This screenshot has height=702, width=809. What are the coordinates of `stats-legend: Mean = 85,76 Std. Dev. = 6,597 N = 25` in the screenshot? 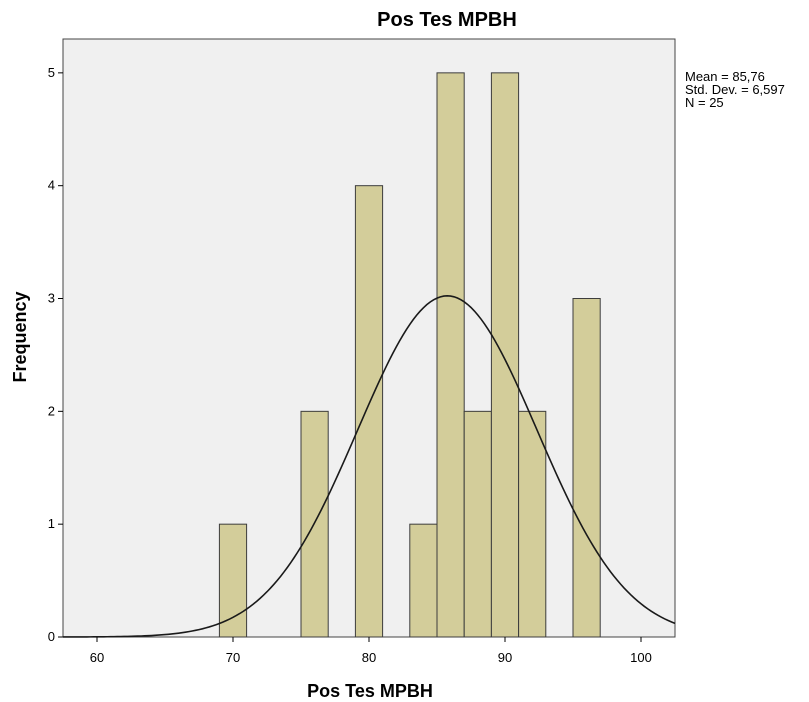 It's located at (735, 89).